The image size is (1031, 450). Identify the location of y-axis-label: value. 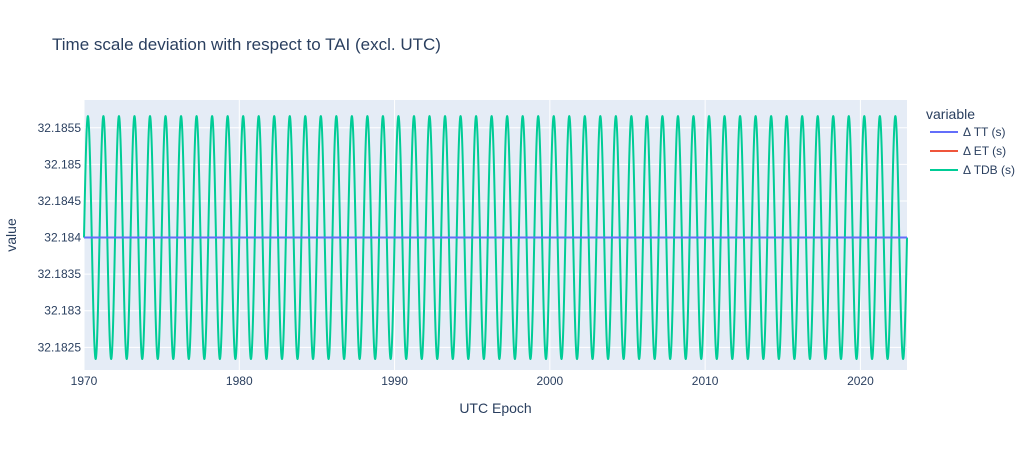
(11, 235).